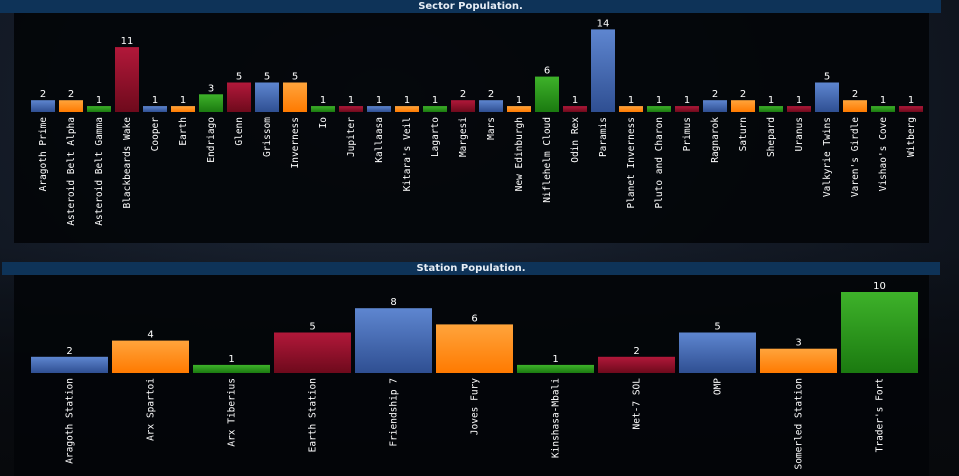  Describe the element at coordinates (151, 409) in the screenshot. I see `station-category-label: Arx Spartoi` at that location.